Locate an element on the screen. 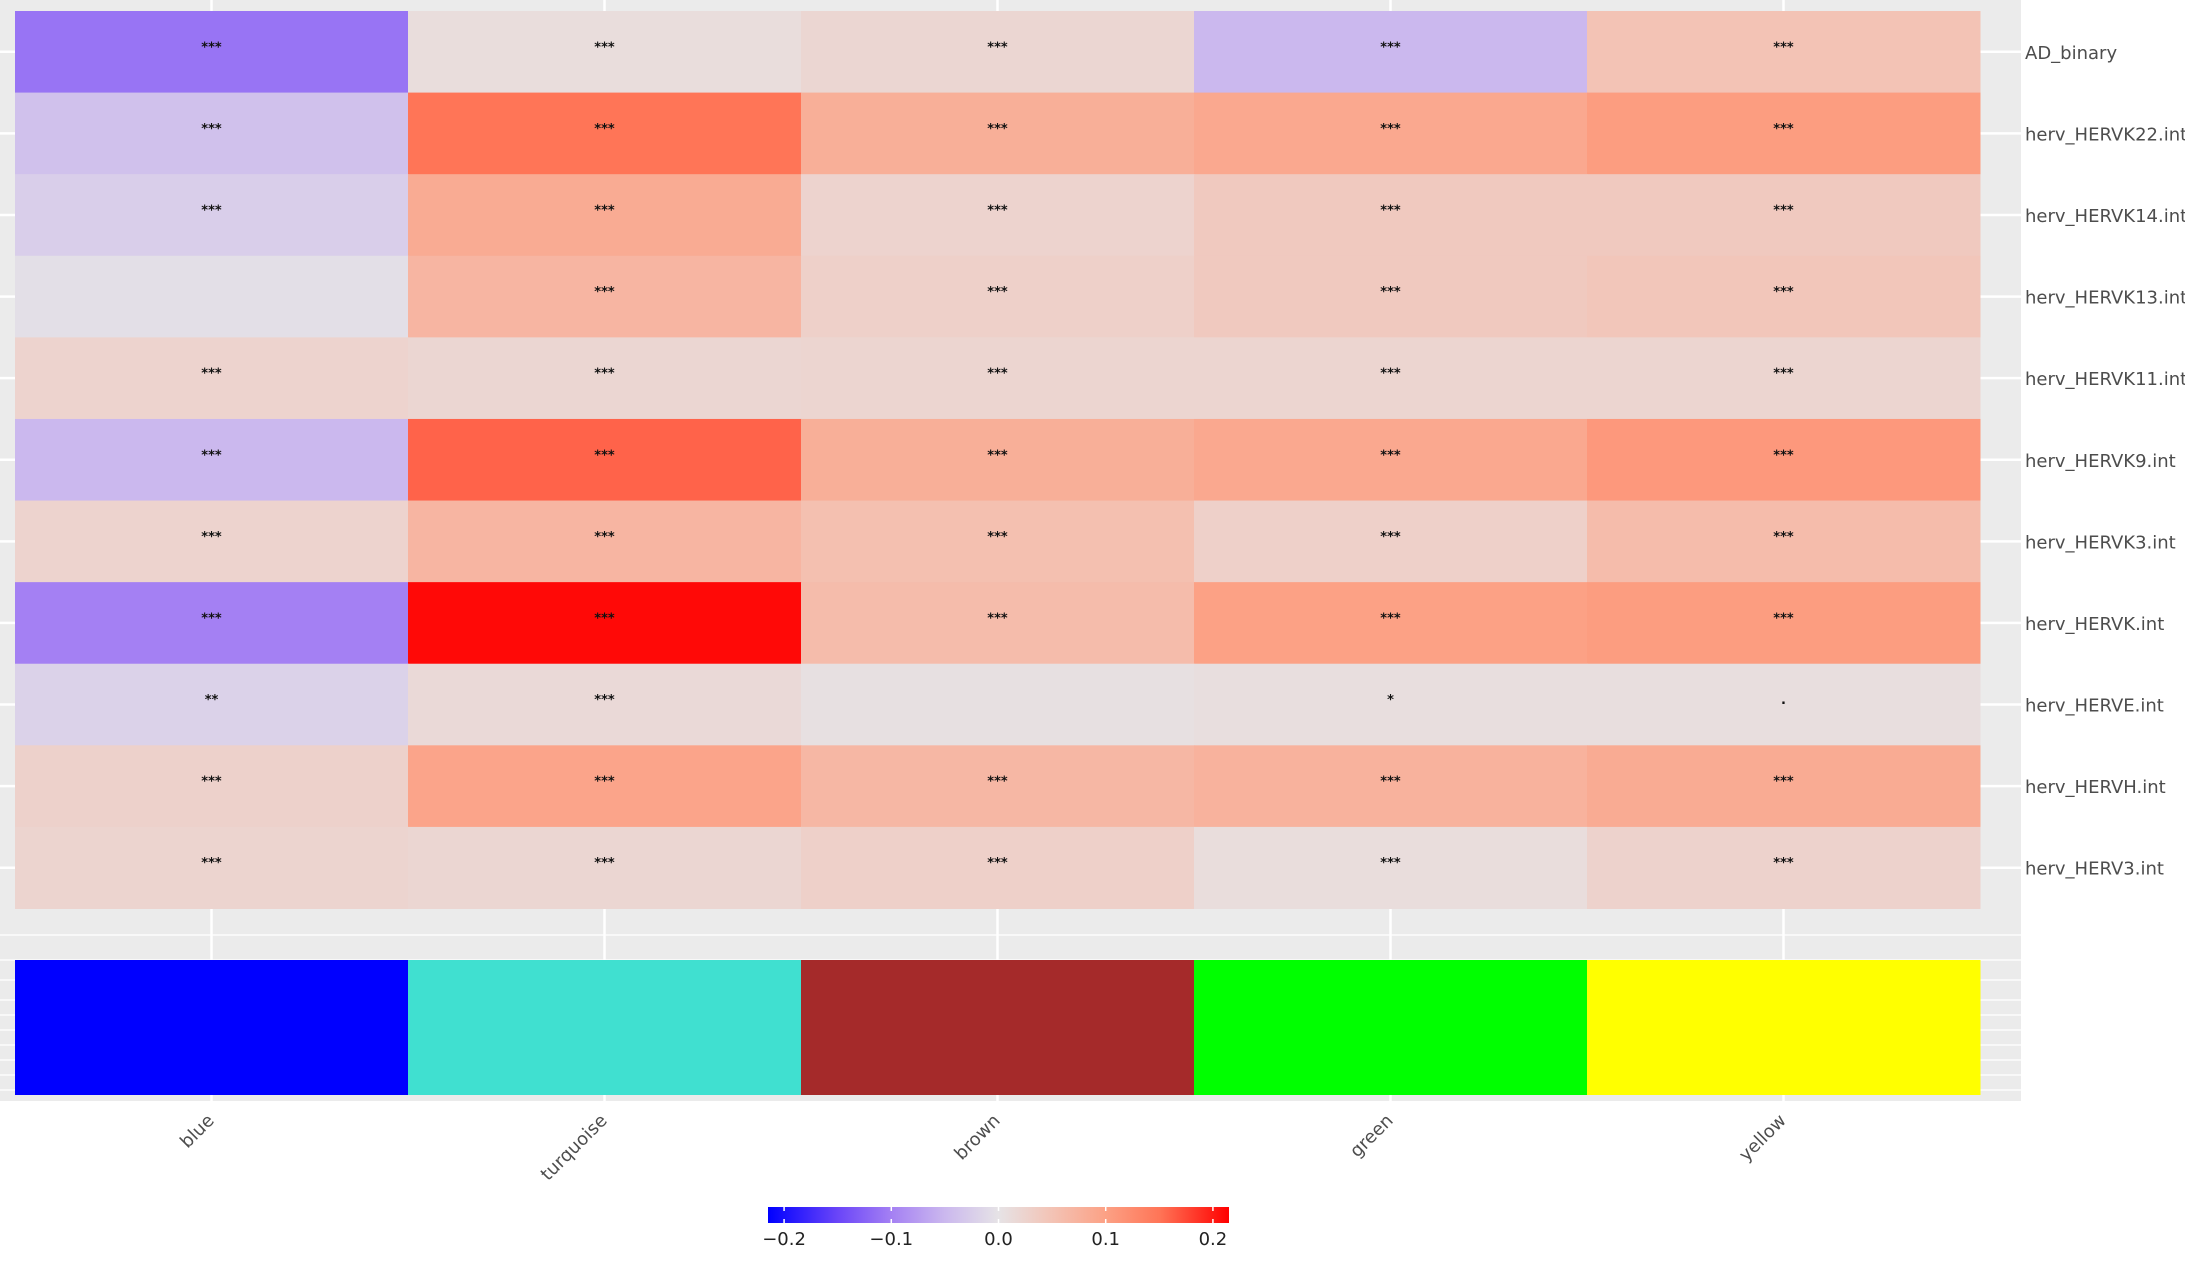  colorbar-tick-label: 0.1 is located at coordinates (1105, 1239).